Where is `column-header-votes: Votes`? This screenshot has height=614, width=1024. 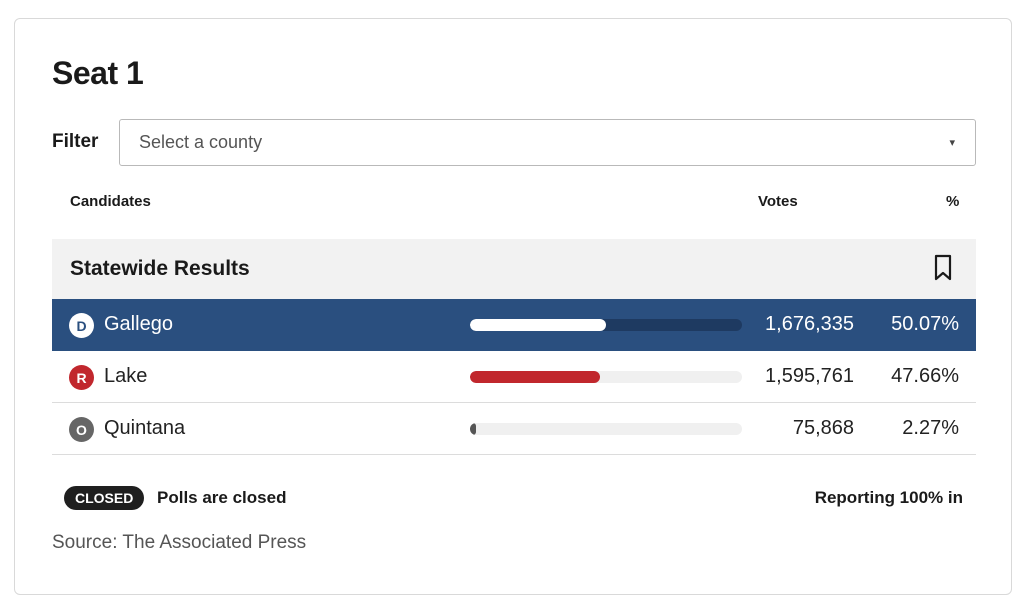 column-header-votes: Votes is located at coordinates (778, 201).